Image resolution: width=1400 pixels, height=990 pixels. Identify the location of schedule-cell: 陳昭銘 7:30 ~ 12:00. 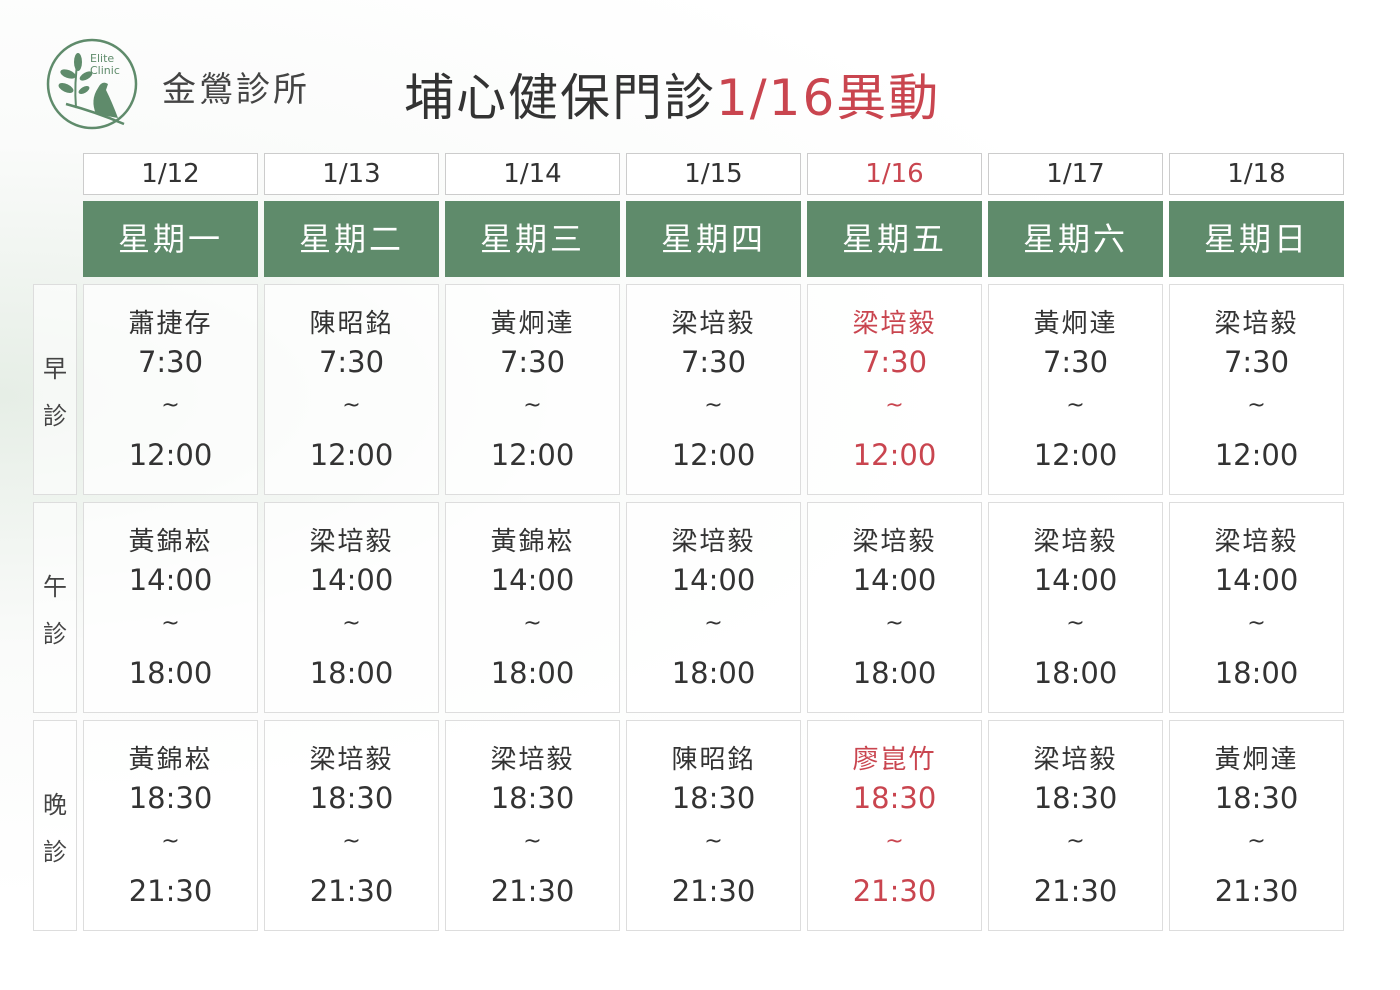
(351, 389).